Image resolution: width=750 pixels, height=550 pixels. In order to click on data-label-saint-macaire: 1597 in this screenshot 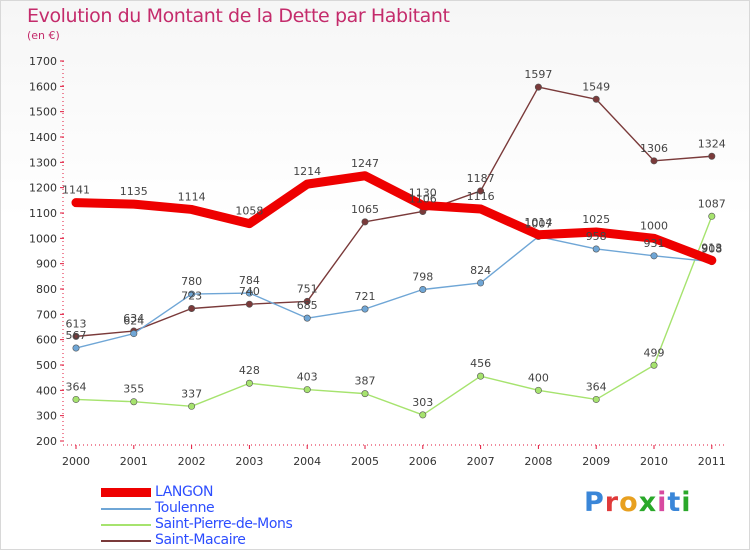, I will do `click(538, 74)`.